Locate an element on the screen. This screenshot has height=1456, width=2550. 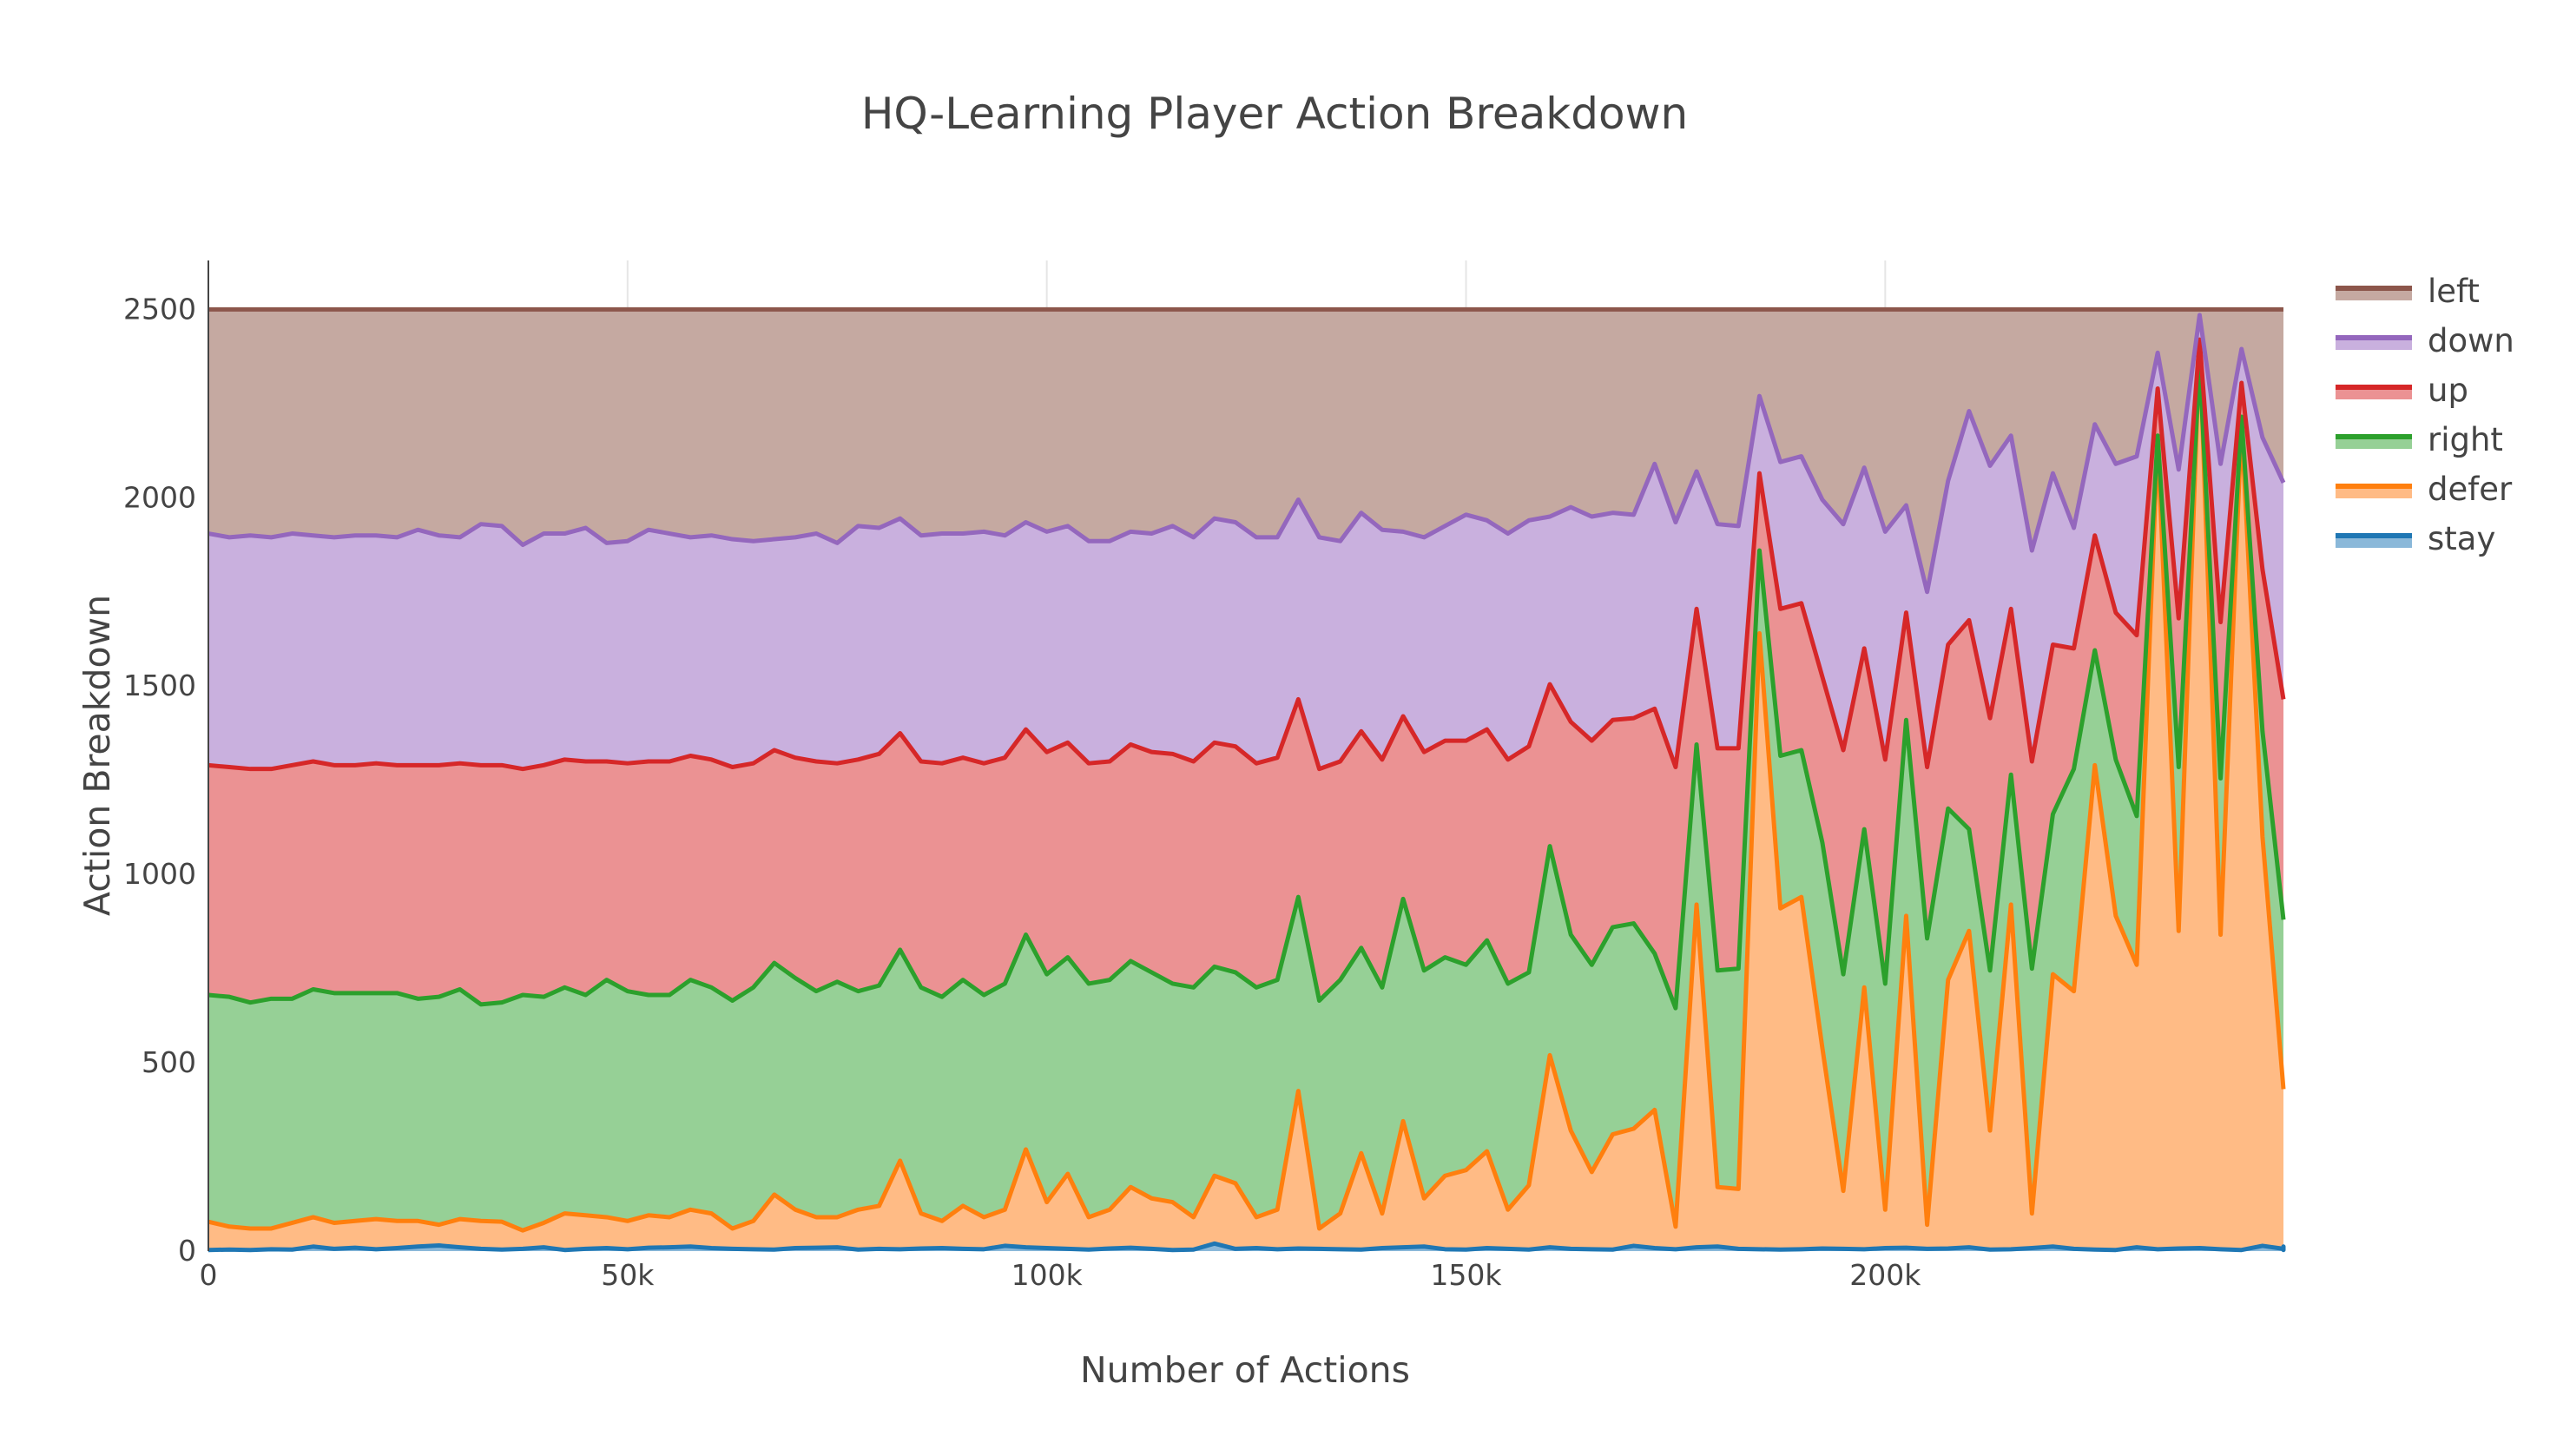
series-line-stay is located at coordinates (1247, 1247).